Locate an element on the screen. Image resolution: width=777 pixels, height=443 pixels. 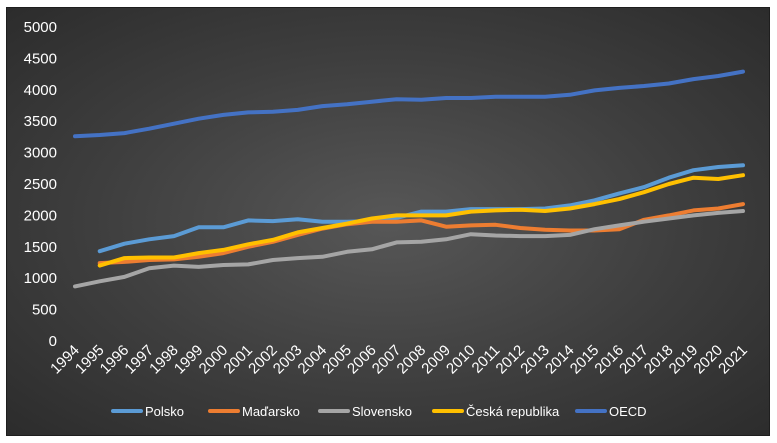
y-tick-label: 3000 is located at coordinates (40, 153).